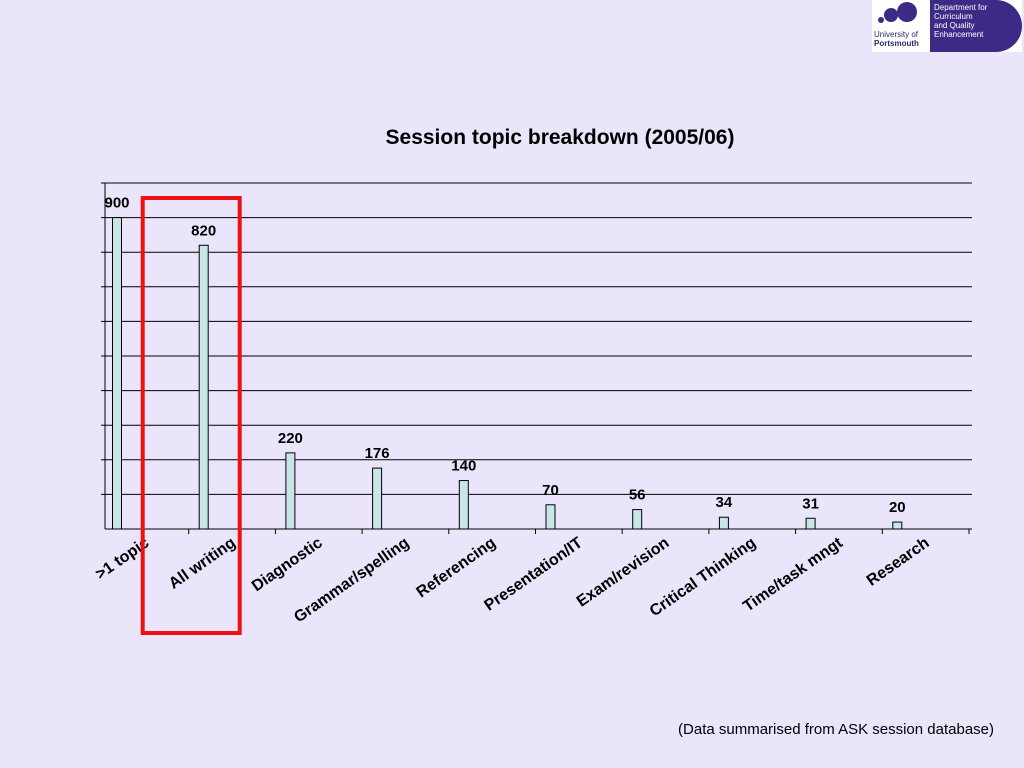  I want to click on data-label: 34, so click(724, 502).